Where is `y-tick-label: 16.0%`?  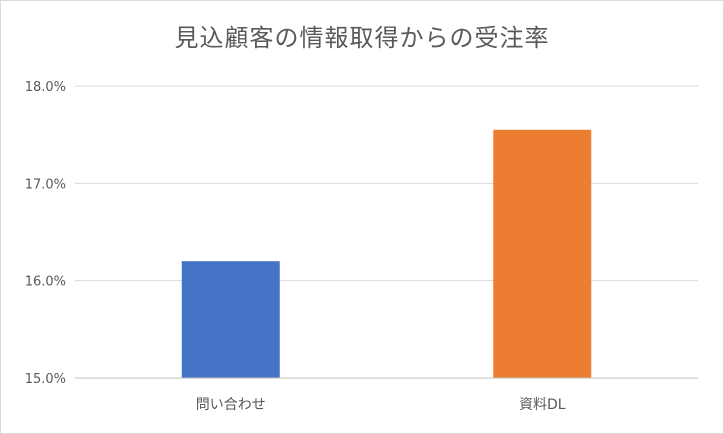
y-tick-label: 16.0% is located at coordinates (45, 282).